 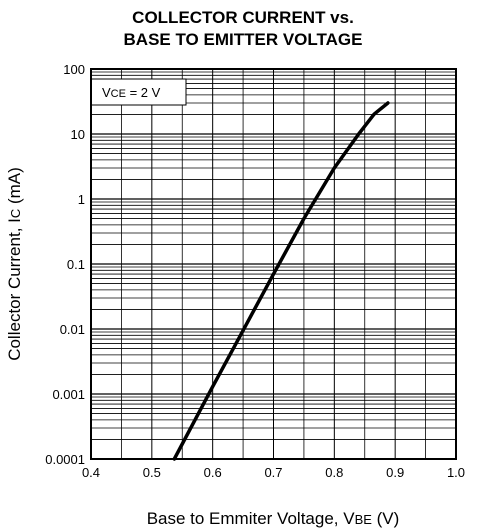 I want to click on x-tick-label: 1.0, so click(x=456, y=472).